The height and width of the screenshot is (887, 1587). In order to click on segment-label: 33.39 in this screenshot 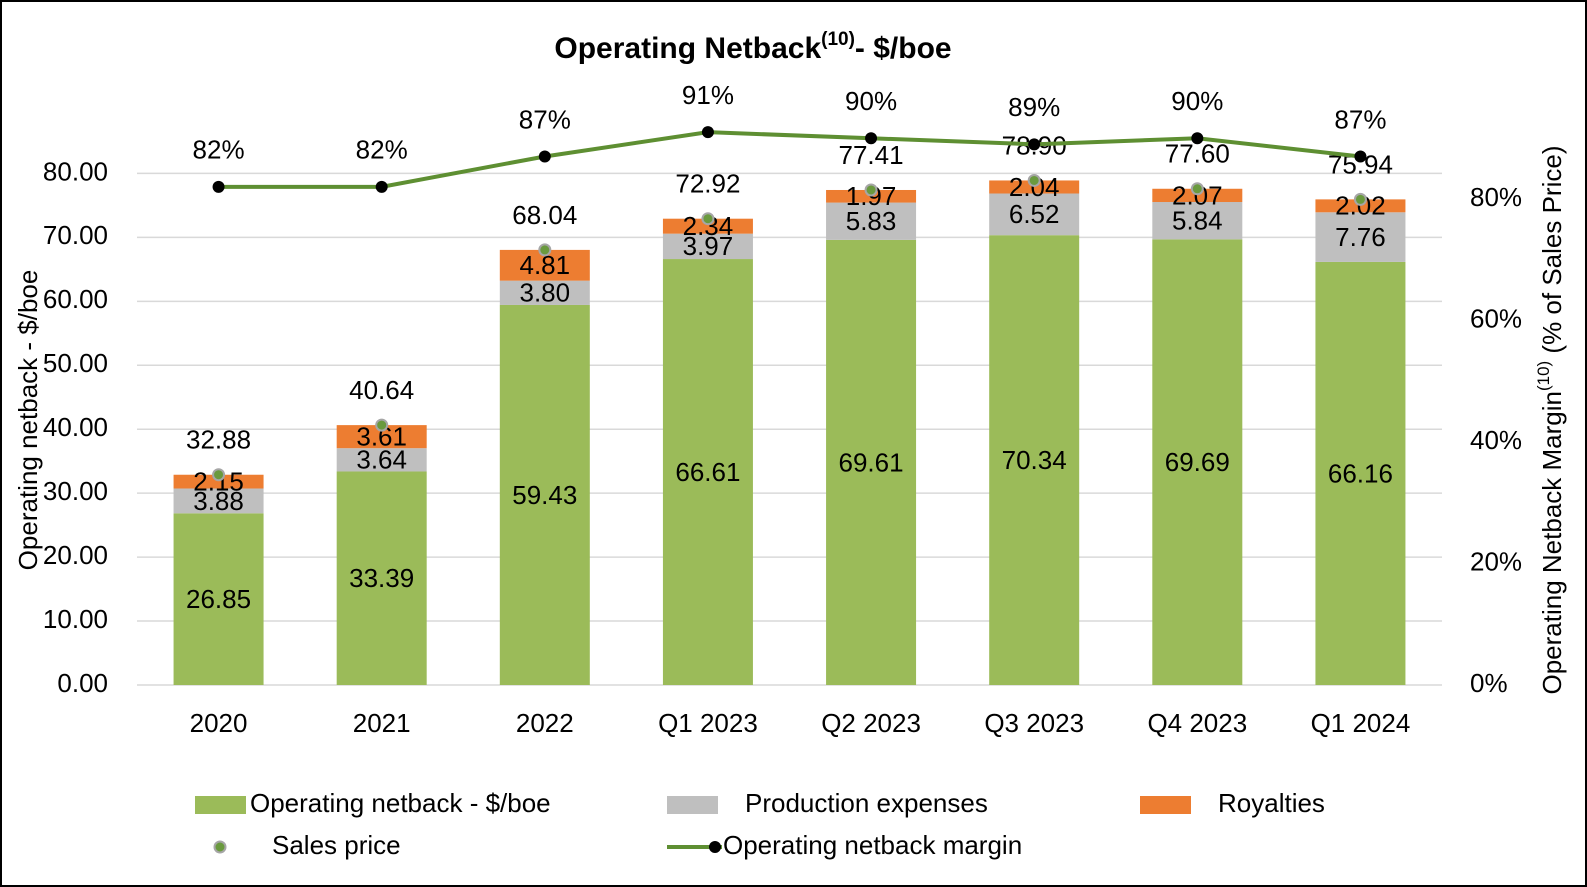, I will do `click(381, 578)`.